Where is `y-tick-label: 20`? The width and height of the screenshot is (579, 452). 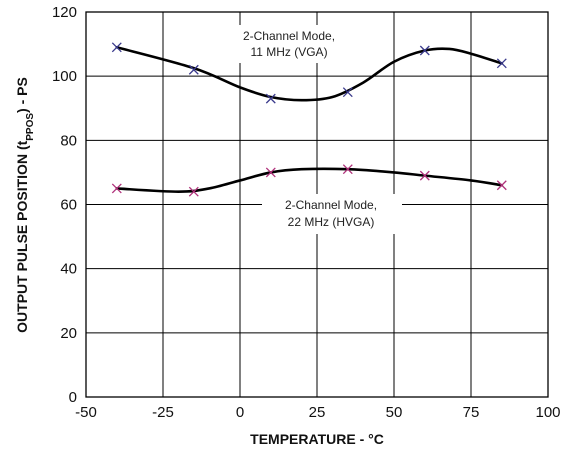 y-tick-label: 20 is located at coordinates (68, 333).